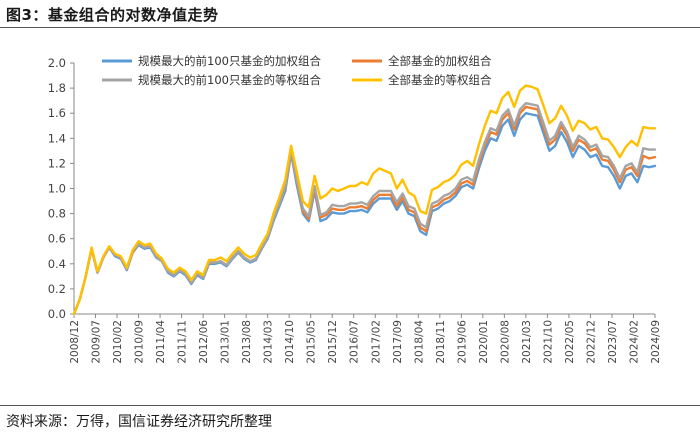 The height and width of the screenshot is (435, 700). Describe the element at coordinates (57, 289) in the screenshot. I see `y-tick-label: 0.2` at that location.